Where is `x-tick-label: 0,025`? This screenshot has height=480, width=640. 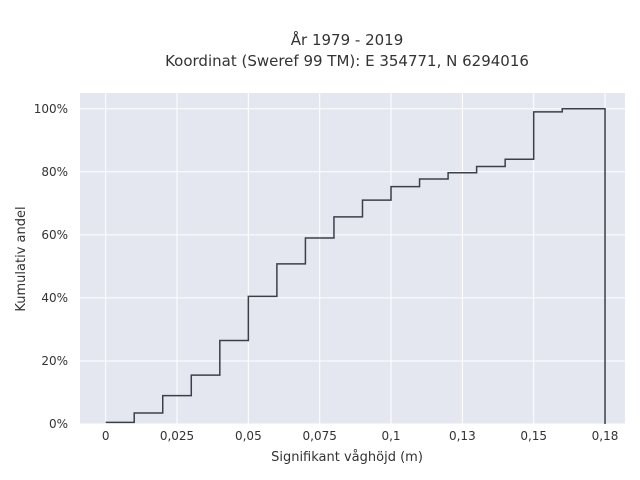
x-tick-label: 0,025 is located at coordinates (177, 436).